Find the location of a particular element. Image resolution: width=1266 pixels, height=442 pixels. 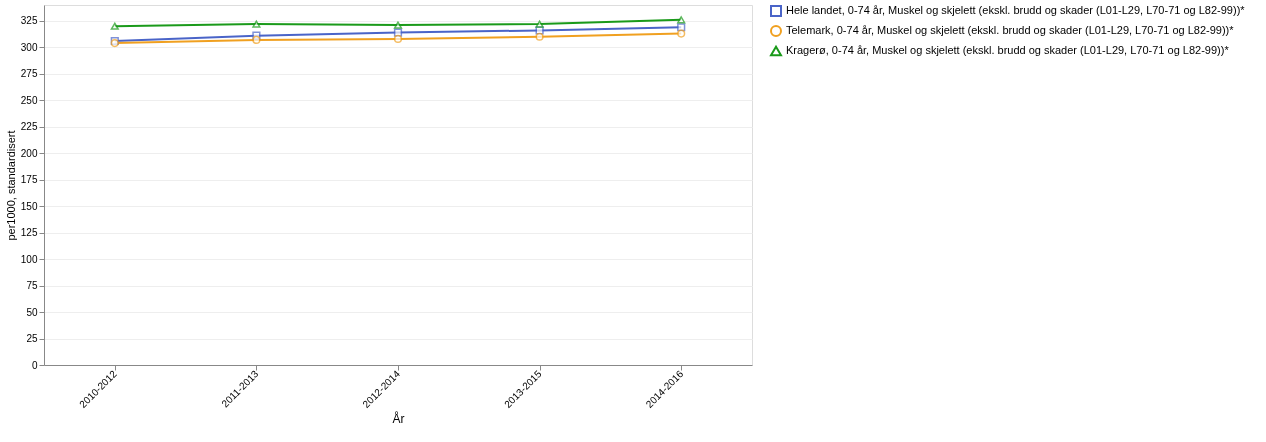

y-tick-label: 50 is located at coordinates (32, 312).